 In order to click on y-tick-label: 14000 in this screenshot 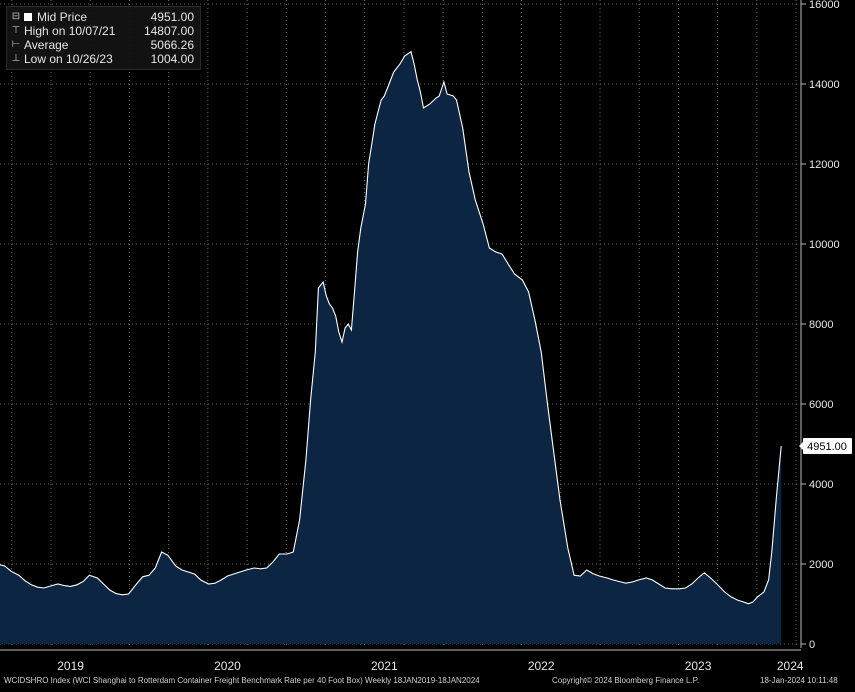, I will do `click(824, 85)`.